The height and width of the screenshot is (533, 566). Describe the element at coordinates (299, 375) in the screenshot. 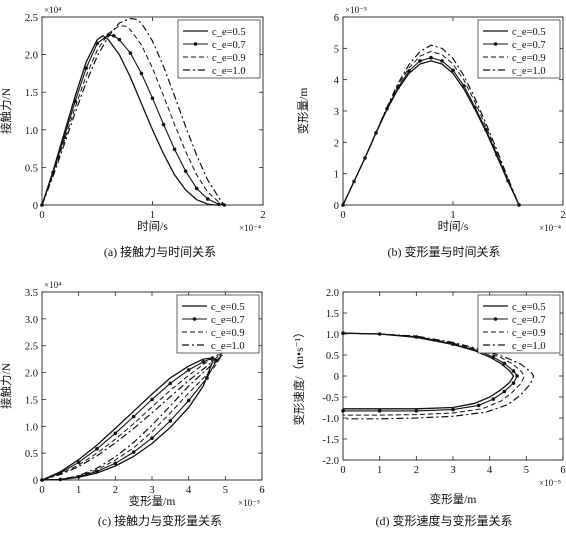

I see `y-axis-label: 变形速度/（m•s⁻¹）` at that location.